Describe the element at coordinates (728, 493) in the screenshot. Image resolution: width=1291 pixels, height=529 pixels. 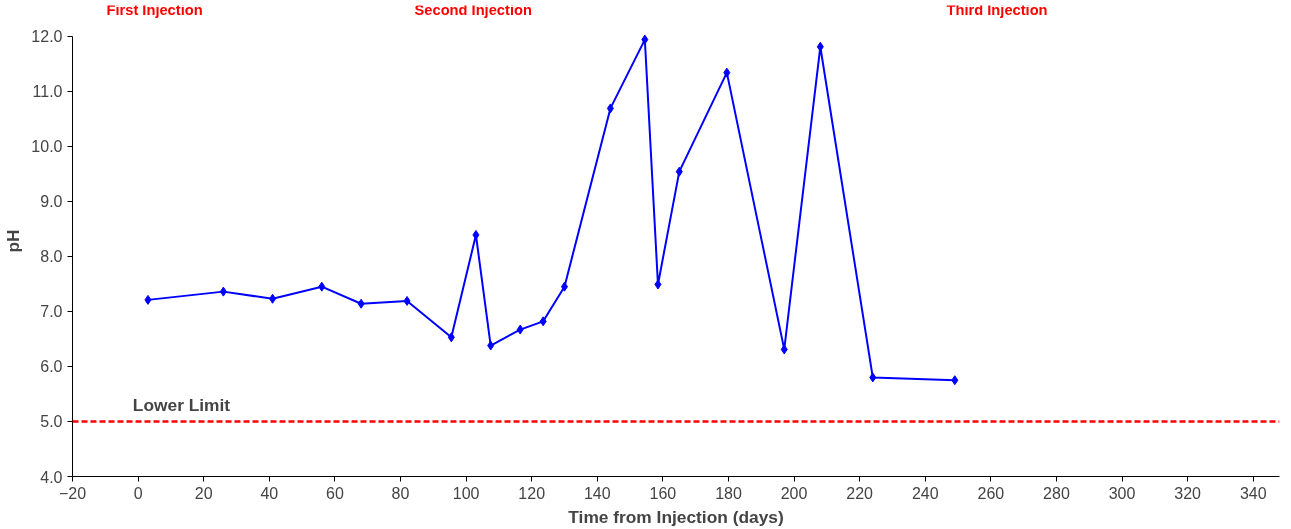
I see `x-tick-label: 180` at that location.